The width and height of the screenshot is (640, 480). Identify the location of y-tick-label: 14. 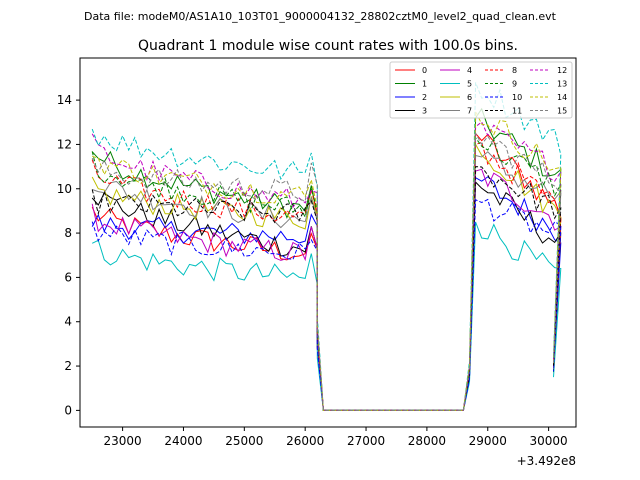
(64, 100).